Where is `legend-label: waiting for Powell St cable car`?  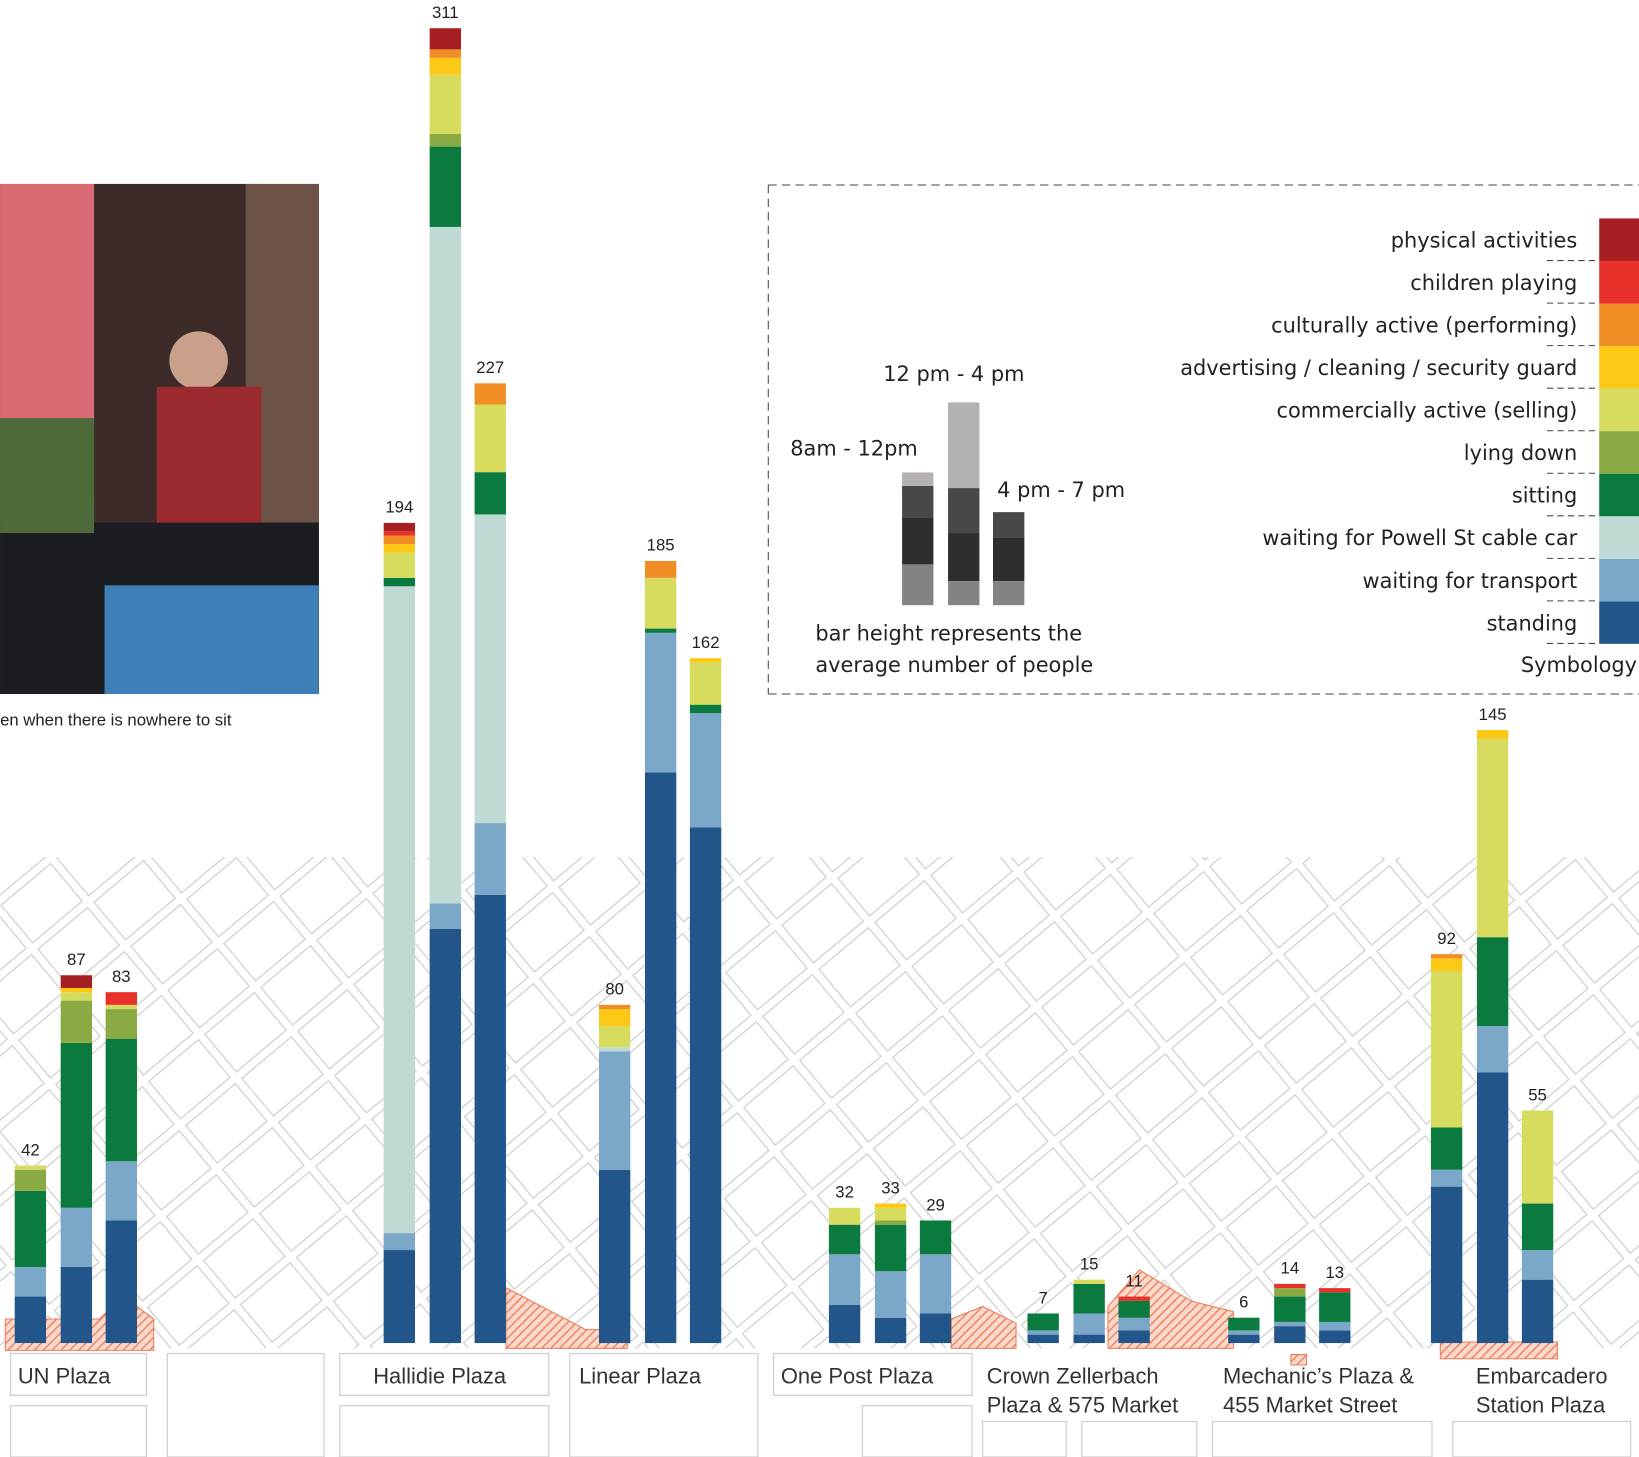 legend-label: waiting for Powell St cable car is located at coordinates (1419, 538).